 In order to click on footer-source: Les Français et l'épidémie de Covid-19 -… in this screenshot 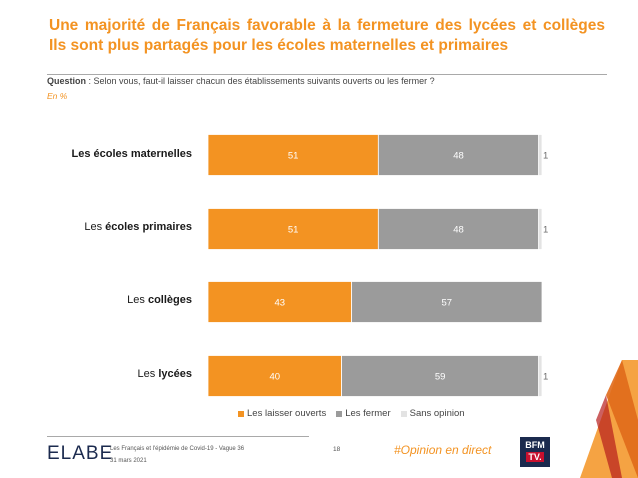, I will do `click(177, 449)`.